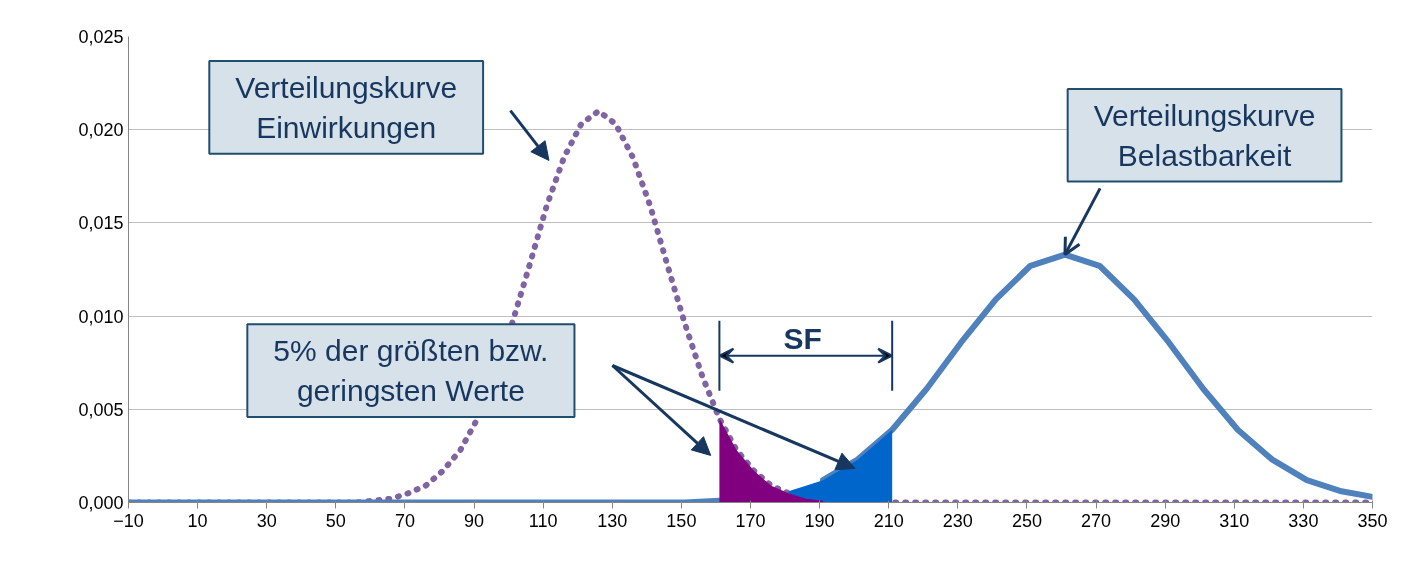  I want to click on x-tick-label: 170, so click(750, 520).